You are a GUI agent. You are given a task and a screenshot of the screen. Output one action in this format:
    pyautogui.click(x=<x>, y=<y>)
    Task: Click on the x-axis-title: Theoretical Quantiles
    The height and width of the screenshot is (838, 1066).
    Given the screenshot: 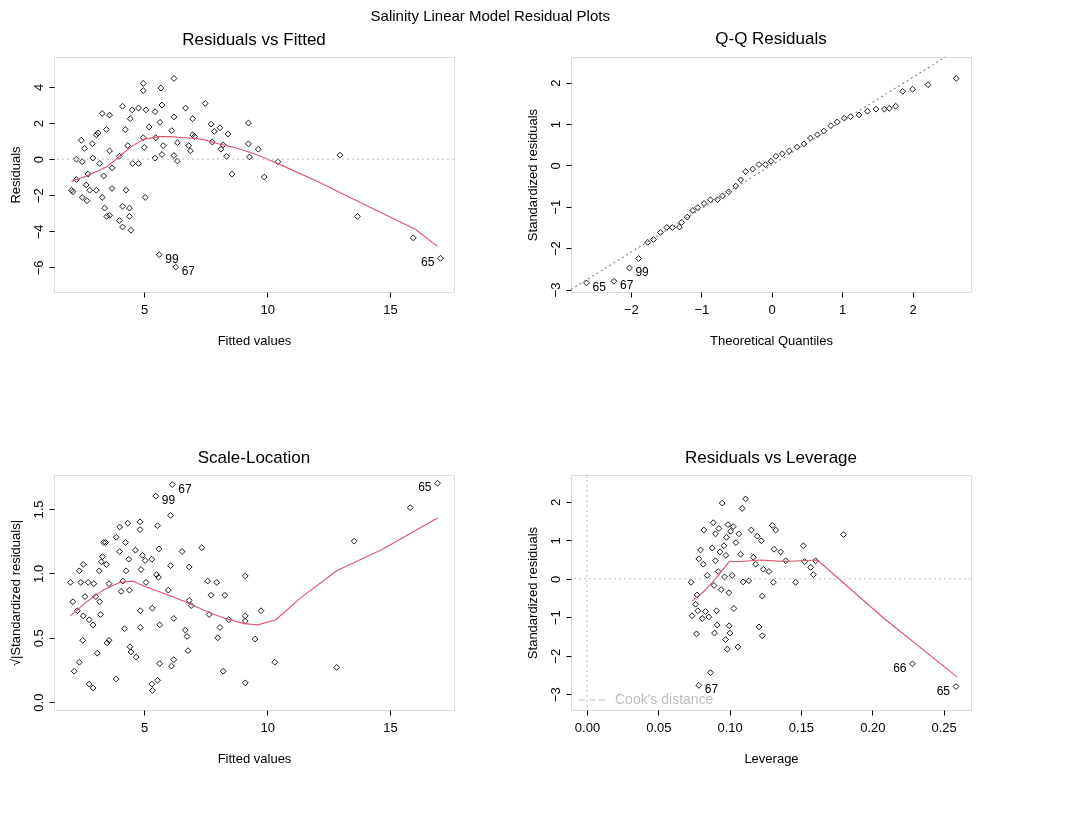 What is the action you would take?
    pyautogui.click(x=772, y=340)
    